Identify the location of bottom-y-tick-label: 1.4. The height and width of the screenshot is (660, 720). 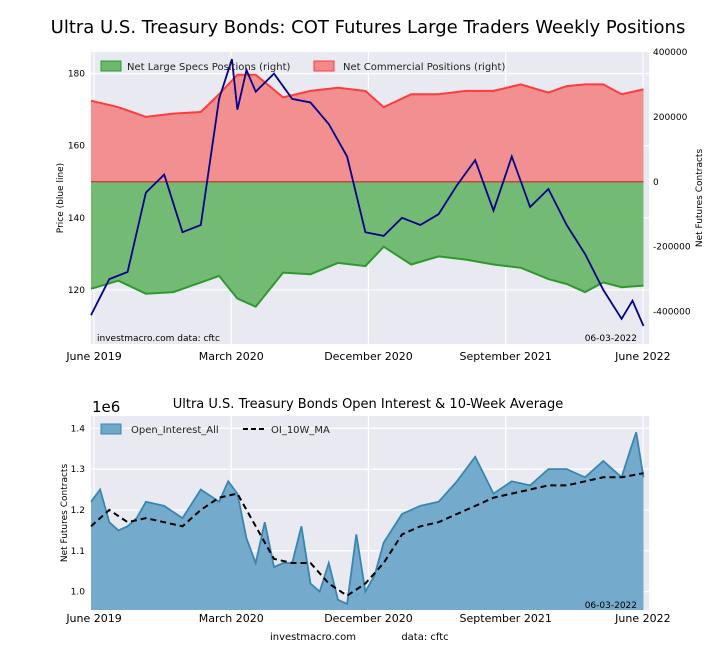
(78, 429).